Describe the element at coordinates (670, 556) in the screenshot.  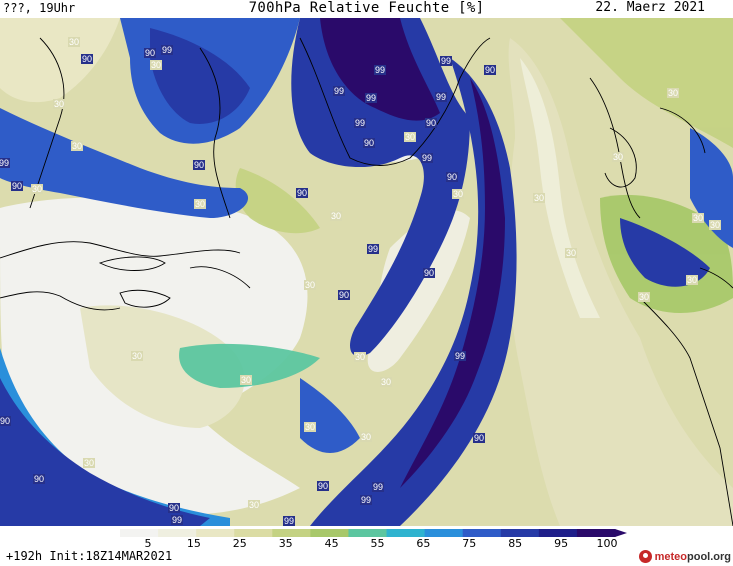
I see `brand-part-a: meteo` at that location.